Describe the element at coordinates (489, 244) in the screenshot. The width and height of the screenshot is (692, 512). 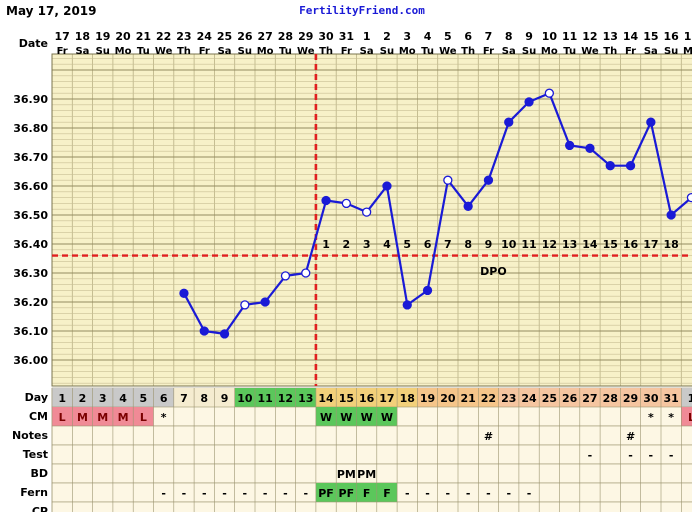
I see `dpo-number: 9` at that location.